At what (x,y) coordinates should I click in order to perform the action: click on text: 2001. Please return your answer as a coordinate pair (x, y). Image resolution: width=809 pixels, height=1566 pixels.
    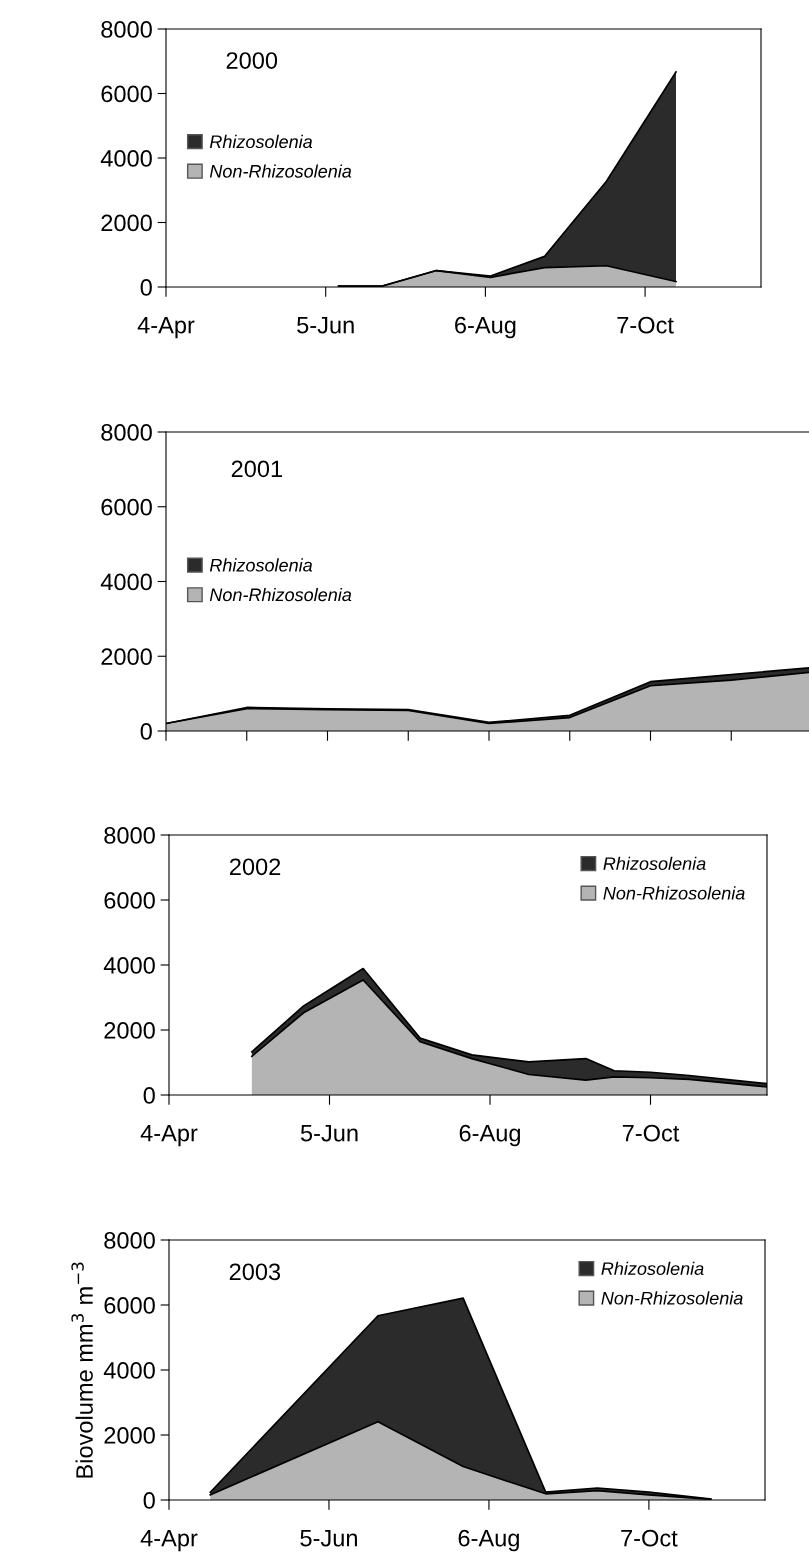
    Looking at the image, I should click on (256, 469).